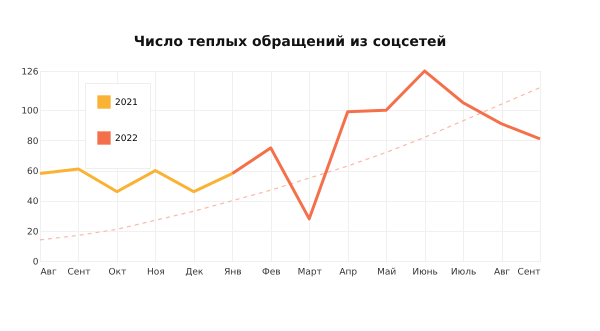  What do you see at coordinates (126, 103) in the screenshot?
I see `legend-label: 2021` at bounding box center [126, 103].